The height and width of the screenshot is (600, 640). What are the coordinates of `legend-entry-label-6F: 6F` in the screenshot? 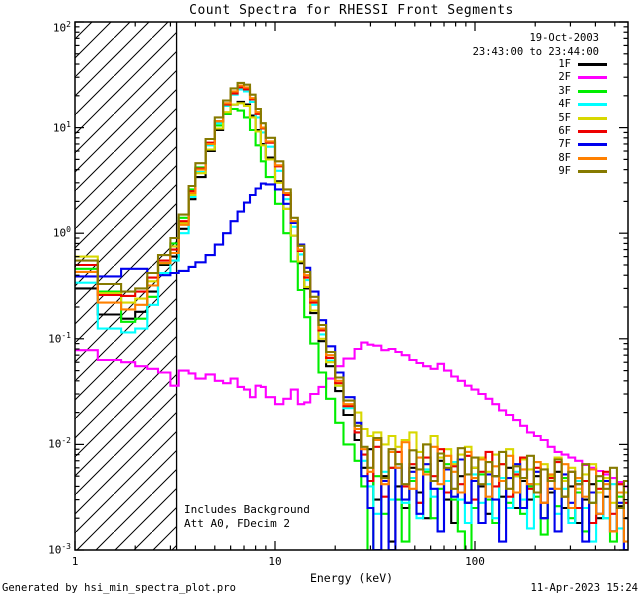 It's located at (564, 131).